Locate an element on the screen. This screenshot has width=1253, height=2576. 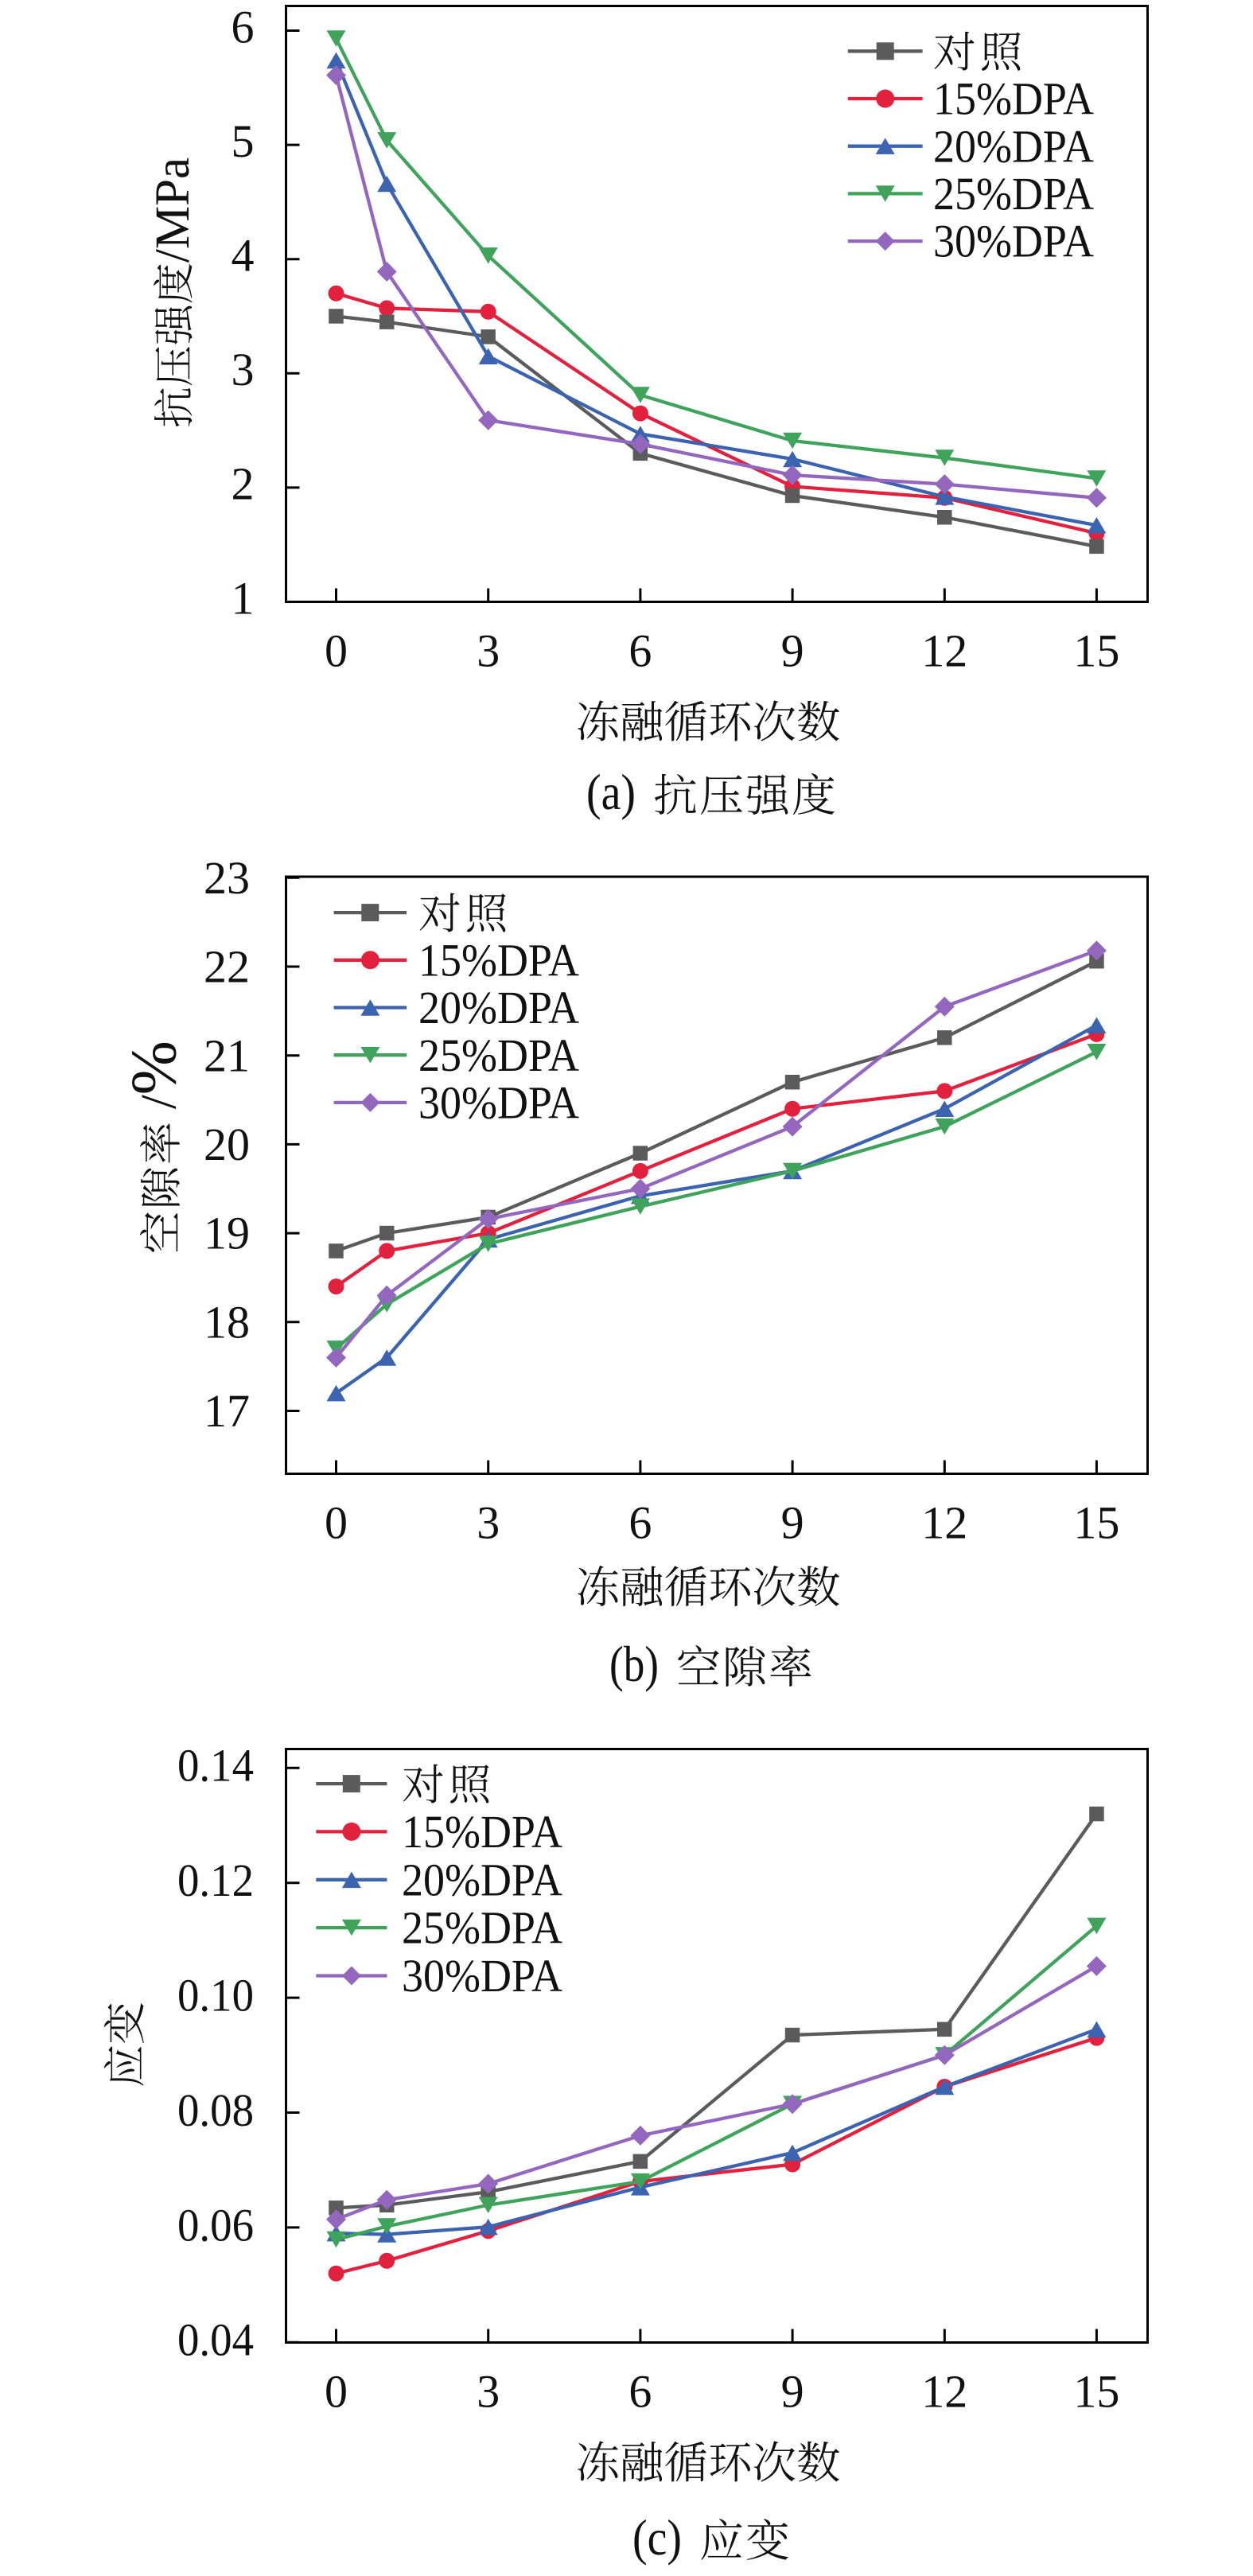
svg-text: 0.08 is located at coordinates (215, 2110).